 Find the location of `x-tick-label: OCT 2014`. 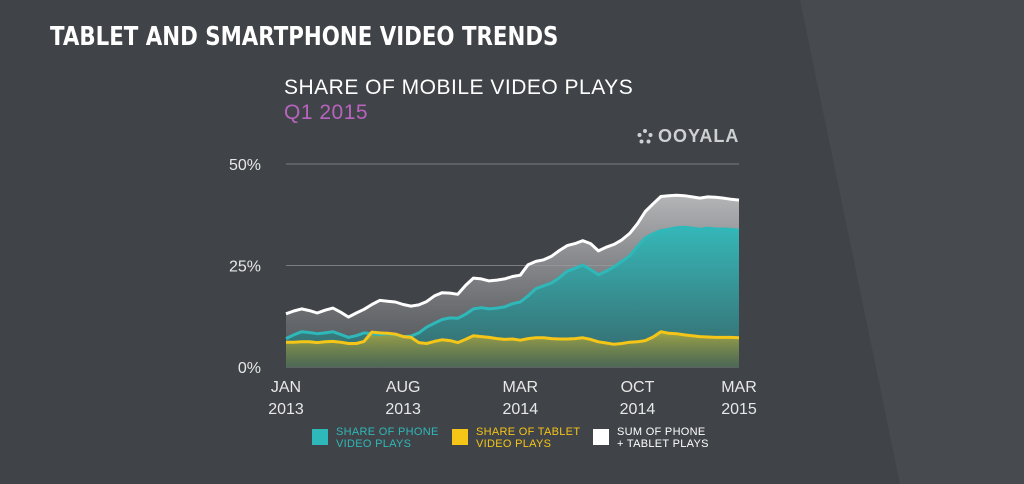

x-tick-label: OCT 2014 is located at coordinates (638, 398).